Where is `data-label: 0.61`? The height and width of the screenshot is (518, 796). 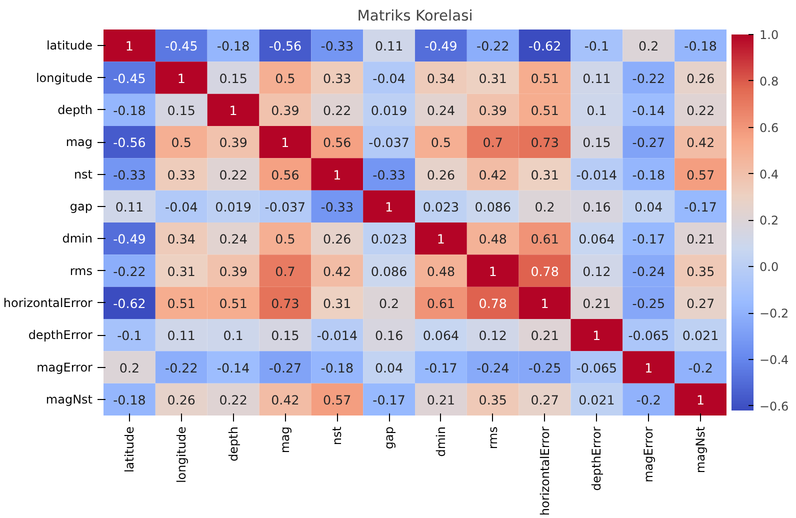
data-label: 0.61 is located at coordinates (544, 239).